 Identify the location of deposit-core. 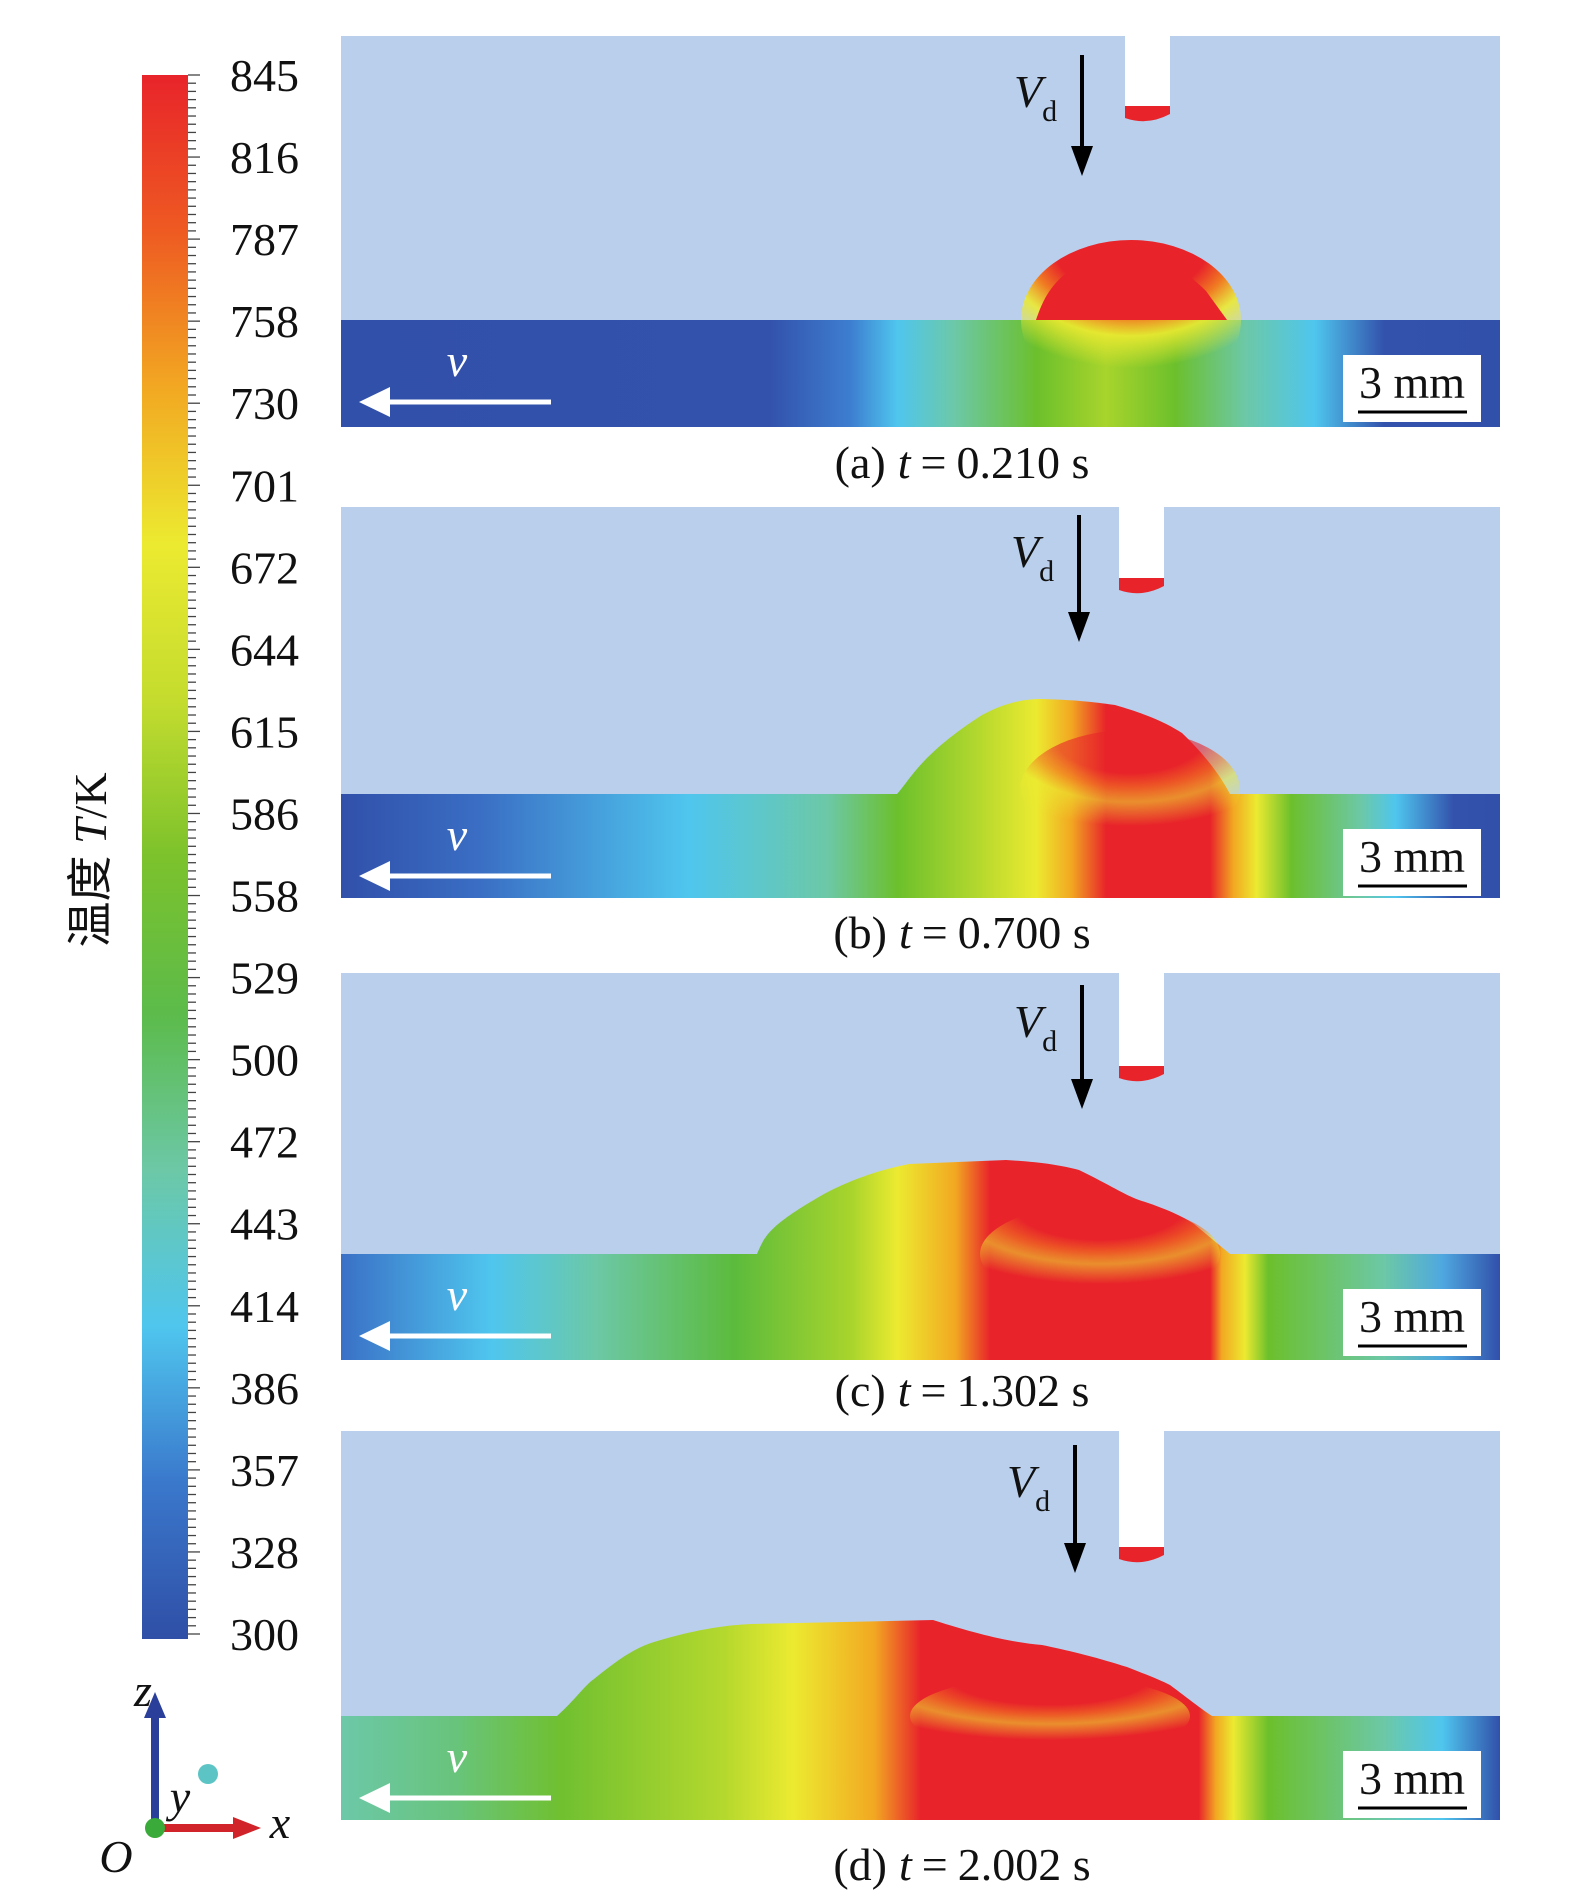
(1131, 285).